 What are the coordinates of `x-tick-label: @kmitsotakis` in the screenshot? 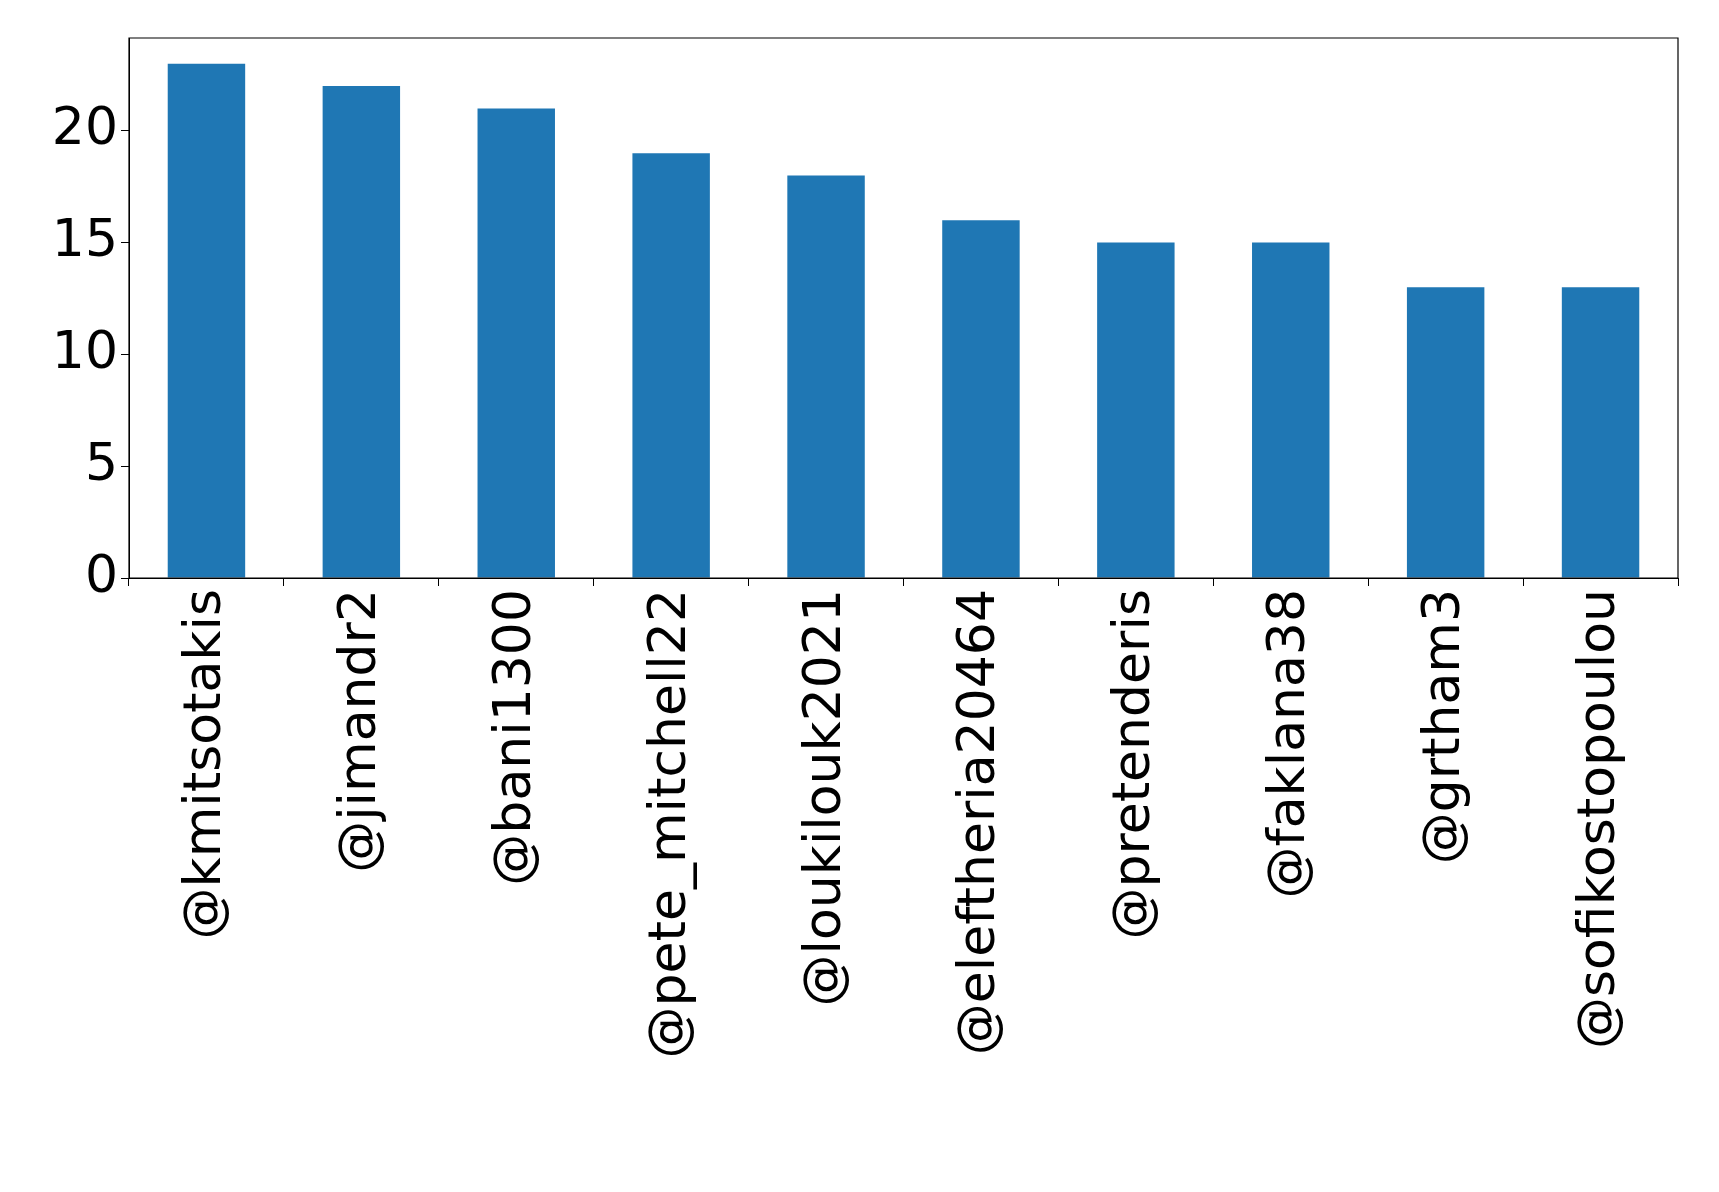 It's located at (201, 764).